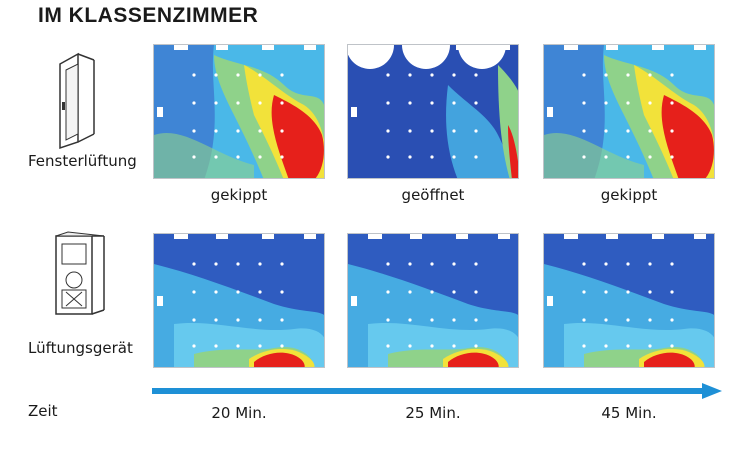  What do you see at coordinates (433, 413) in the screenshot?
I see `time-value: 25 Min.` at bounding box center [433, 413].